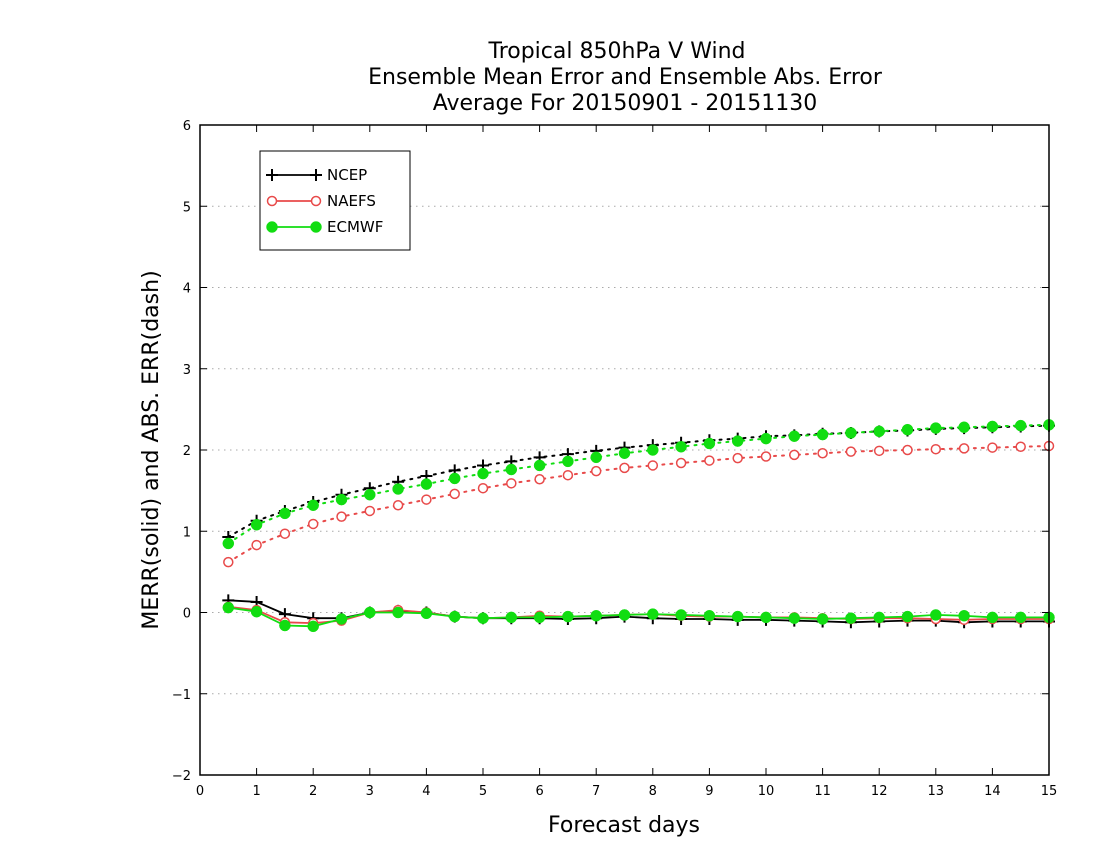  I want to click on legend-label-ncep: NCEP, so click(347, 175).